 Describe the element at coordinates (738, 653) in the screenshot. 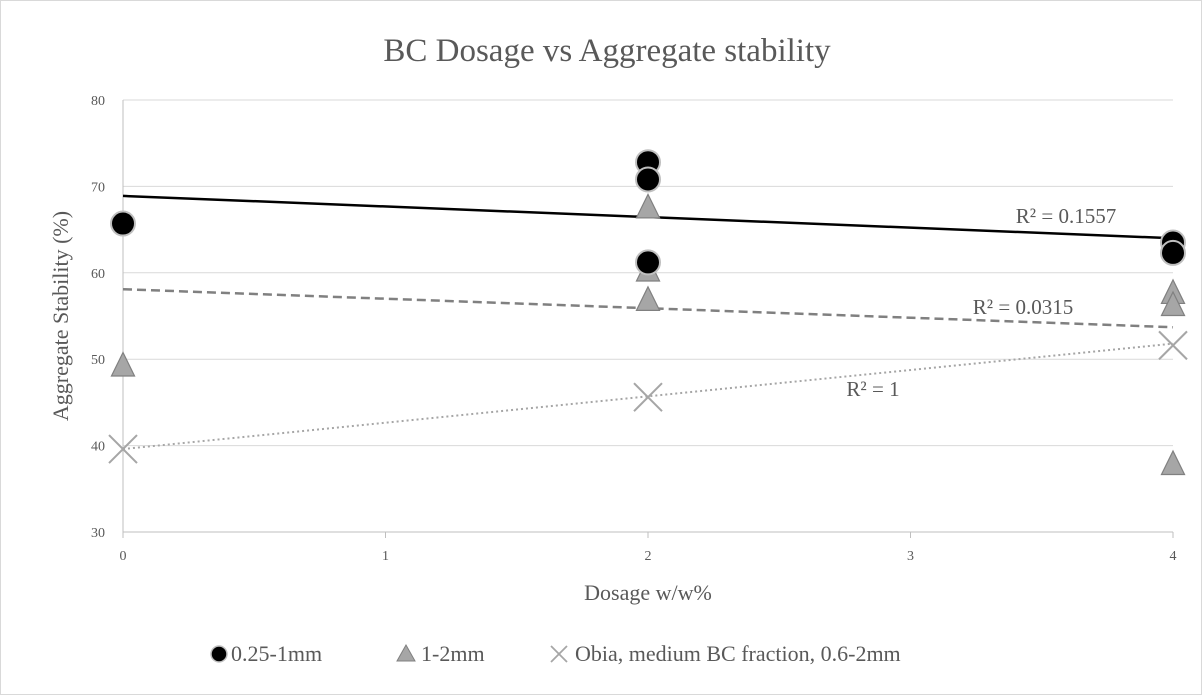

I see `legend-label: Obia, medium BC fraction, 0.6-2mm` at that location.